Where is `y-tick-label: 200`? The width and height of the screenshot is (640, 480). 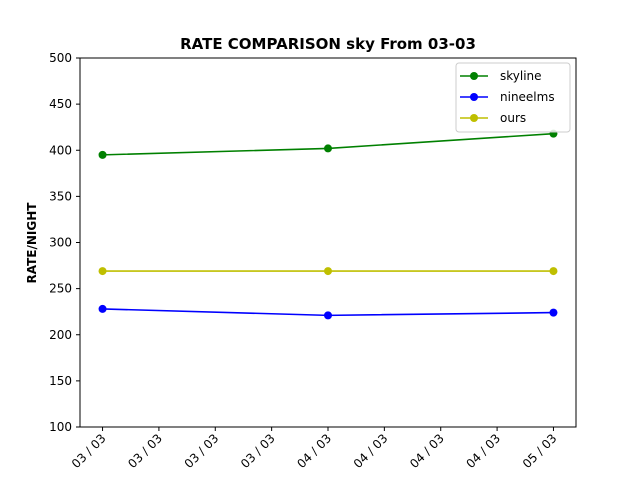 y-tick-label: 200 is located at coordinates (60, 335).